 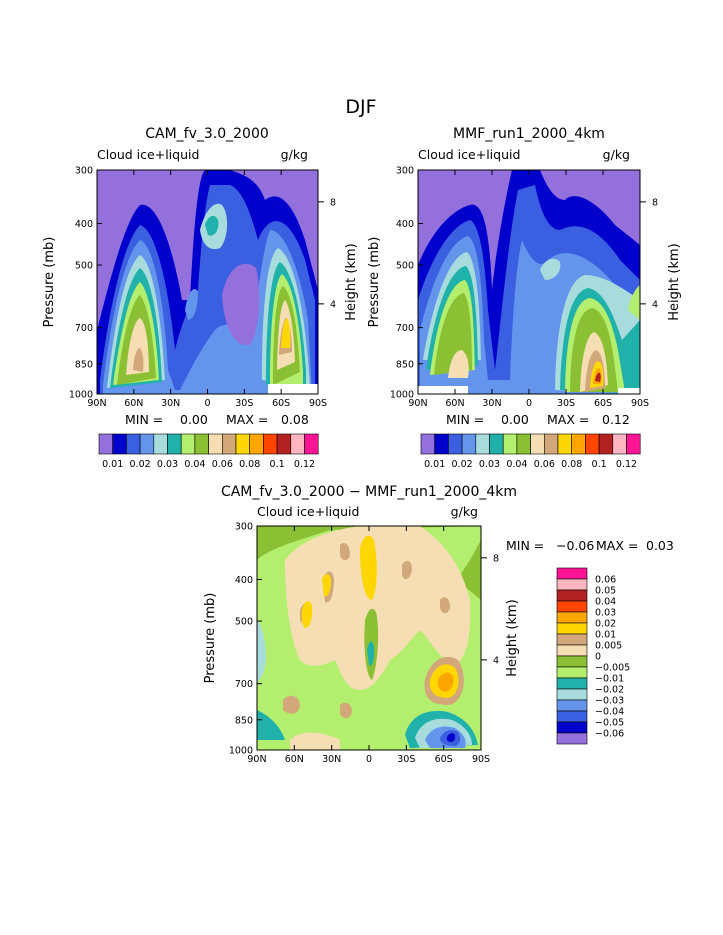 What do you see at coordinates (603, 403) in the screenshot?
I see `x-tick-label: 60S` at bounding box center [603, 403].